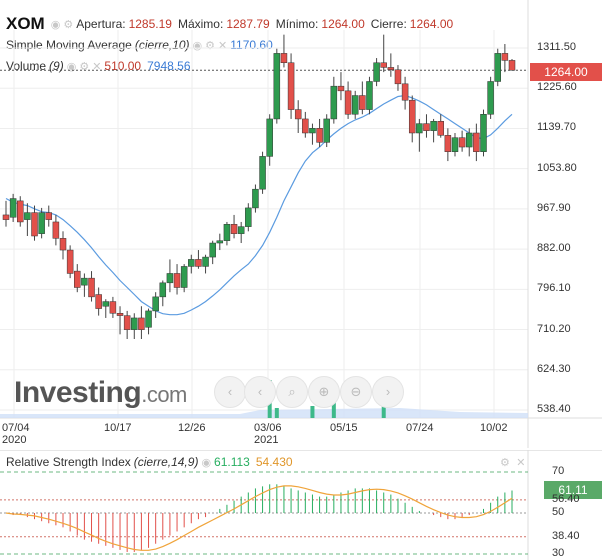 Image resolution: width=602 pixels, height=560 pixels. I want to click on legend-volume: Volume (9) ◉ ⚙ ✕ 510.00 7948.56, so click(101, 66).